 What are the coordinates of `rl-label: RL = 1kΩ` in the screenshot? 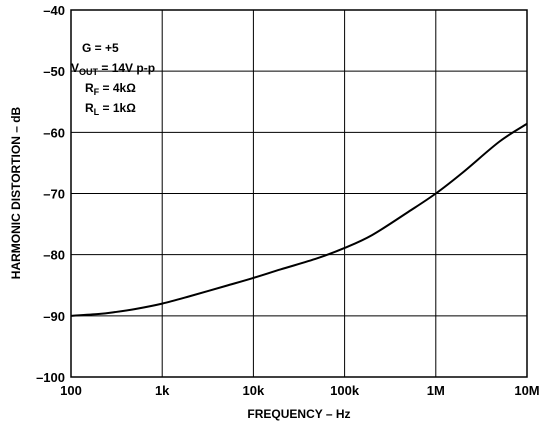 It's located at (110, 109).